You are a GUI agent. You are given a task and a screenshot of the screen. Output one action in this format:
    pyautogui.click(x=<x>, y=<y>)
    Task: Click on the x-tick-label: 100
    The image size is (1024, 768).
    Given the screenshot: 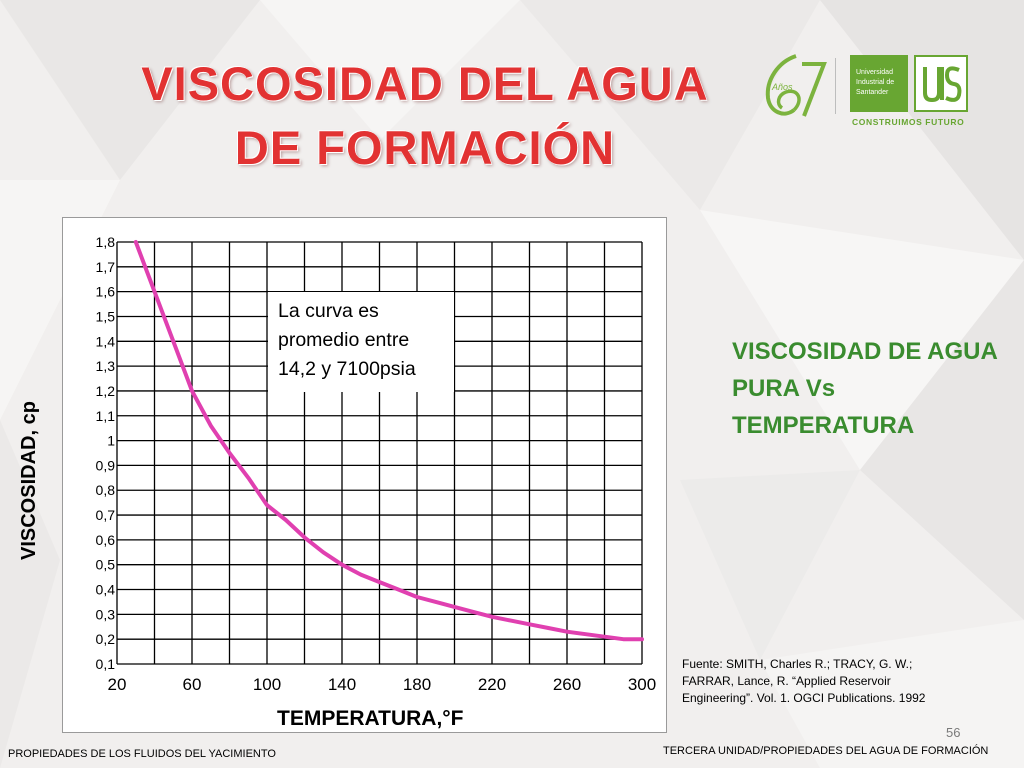 What is the action you would take?
    pyautogui.click(x=267, y=684)
    